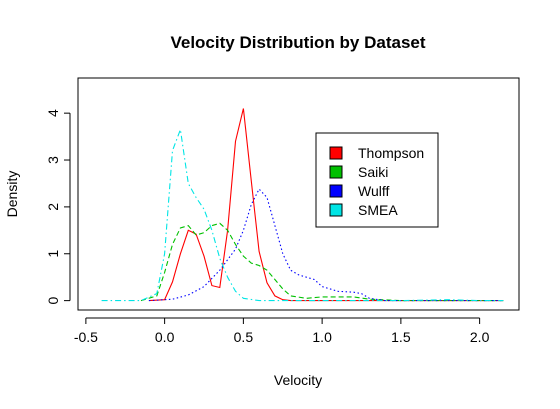  What do you see at coordinates (373, 191) in the screenshot?
I see `legend-label: Wulff` at bounding box center [373, 191].